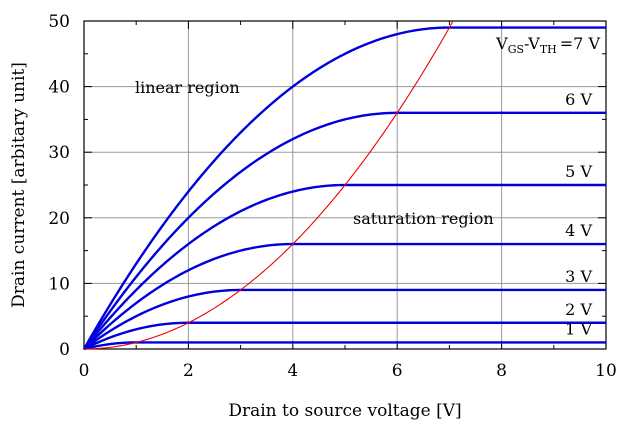 The height and width of the screenshot is (427, 640). Describe the element at coordinates (344, 346) in the screenshot. I see `series-line-1v` at that location.